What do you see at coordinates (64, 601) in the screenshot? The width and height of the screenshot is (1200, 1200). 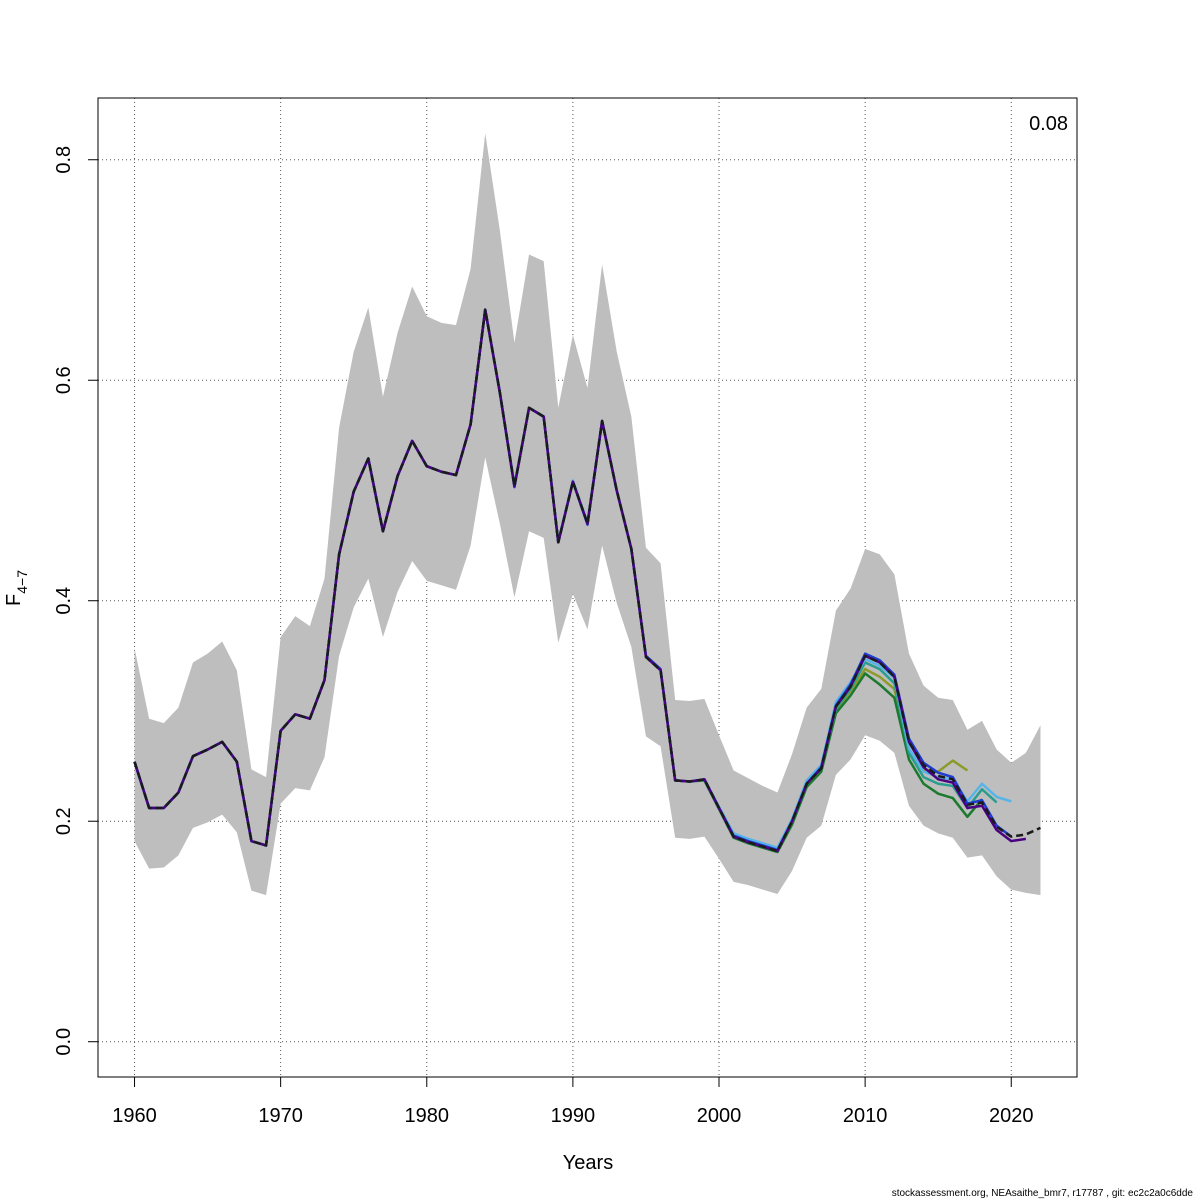 I see `y-tick-label-2: 0.4` at bounding box center [64, 601].